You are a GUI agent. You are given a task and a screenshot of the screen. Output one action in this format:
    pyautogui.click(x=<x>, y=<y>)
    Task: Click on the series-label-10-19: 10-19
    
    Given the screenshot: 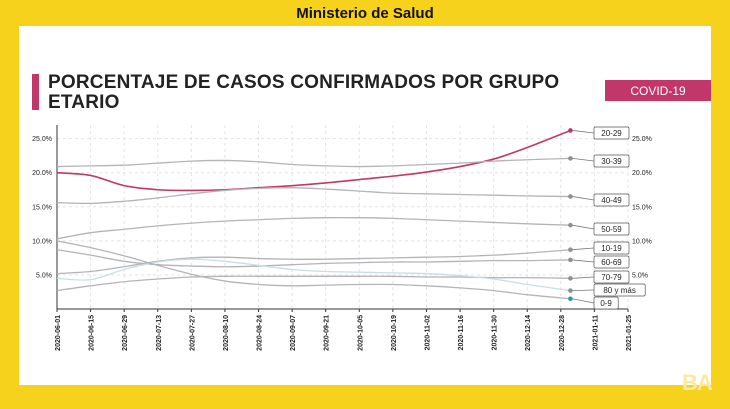 What is the action you would take?
    pyautogui.click(x=611, y=248)
    